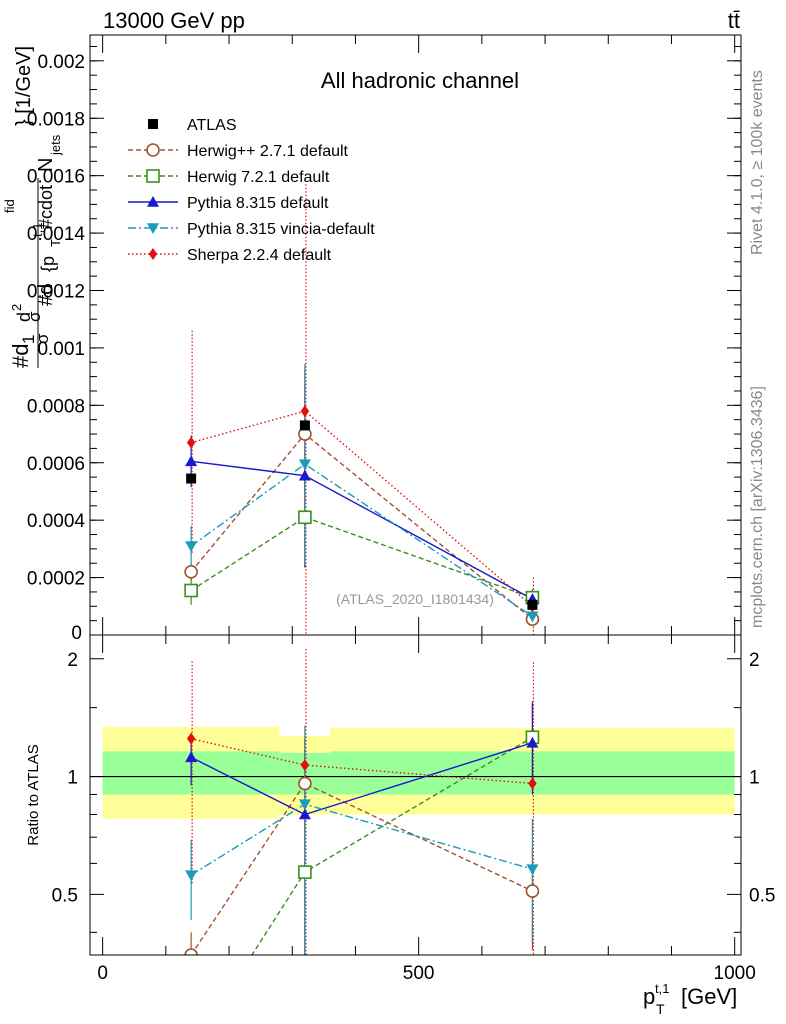 The width and height of the screenshot is (786, 1024). Describe the element at coordinates (268, 151) in the screenshot. I see `legend-label-herwigpp: Herwig++ 2.7.1 default` at that location.